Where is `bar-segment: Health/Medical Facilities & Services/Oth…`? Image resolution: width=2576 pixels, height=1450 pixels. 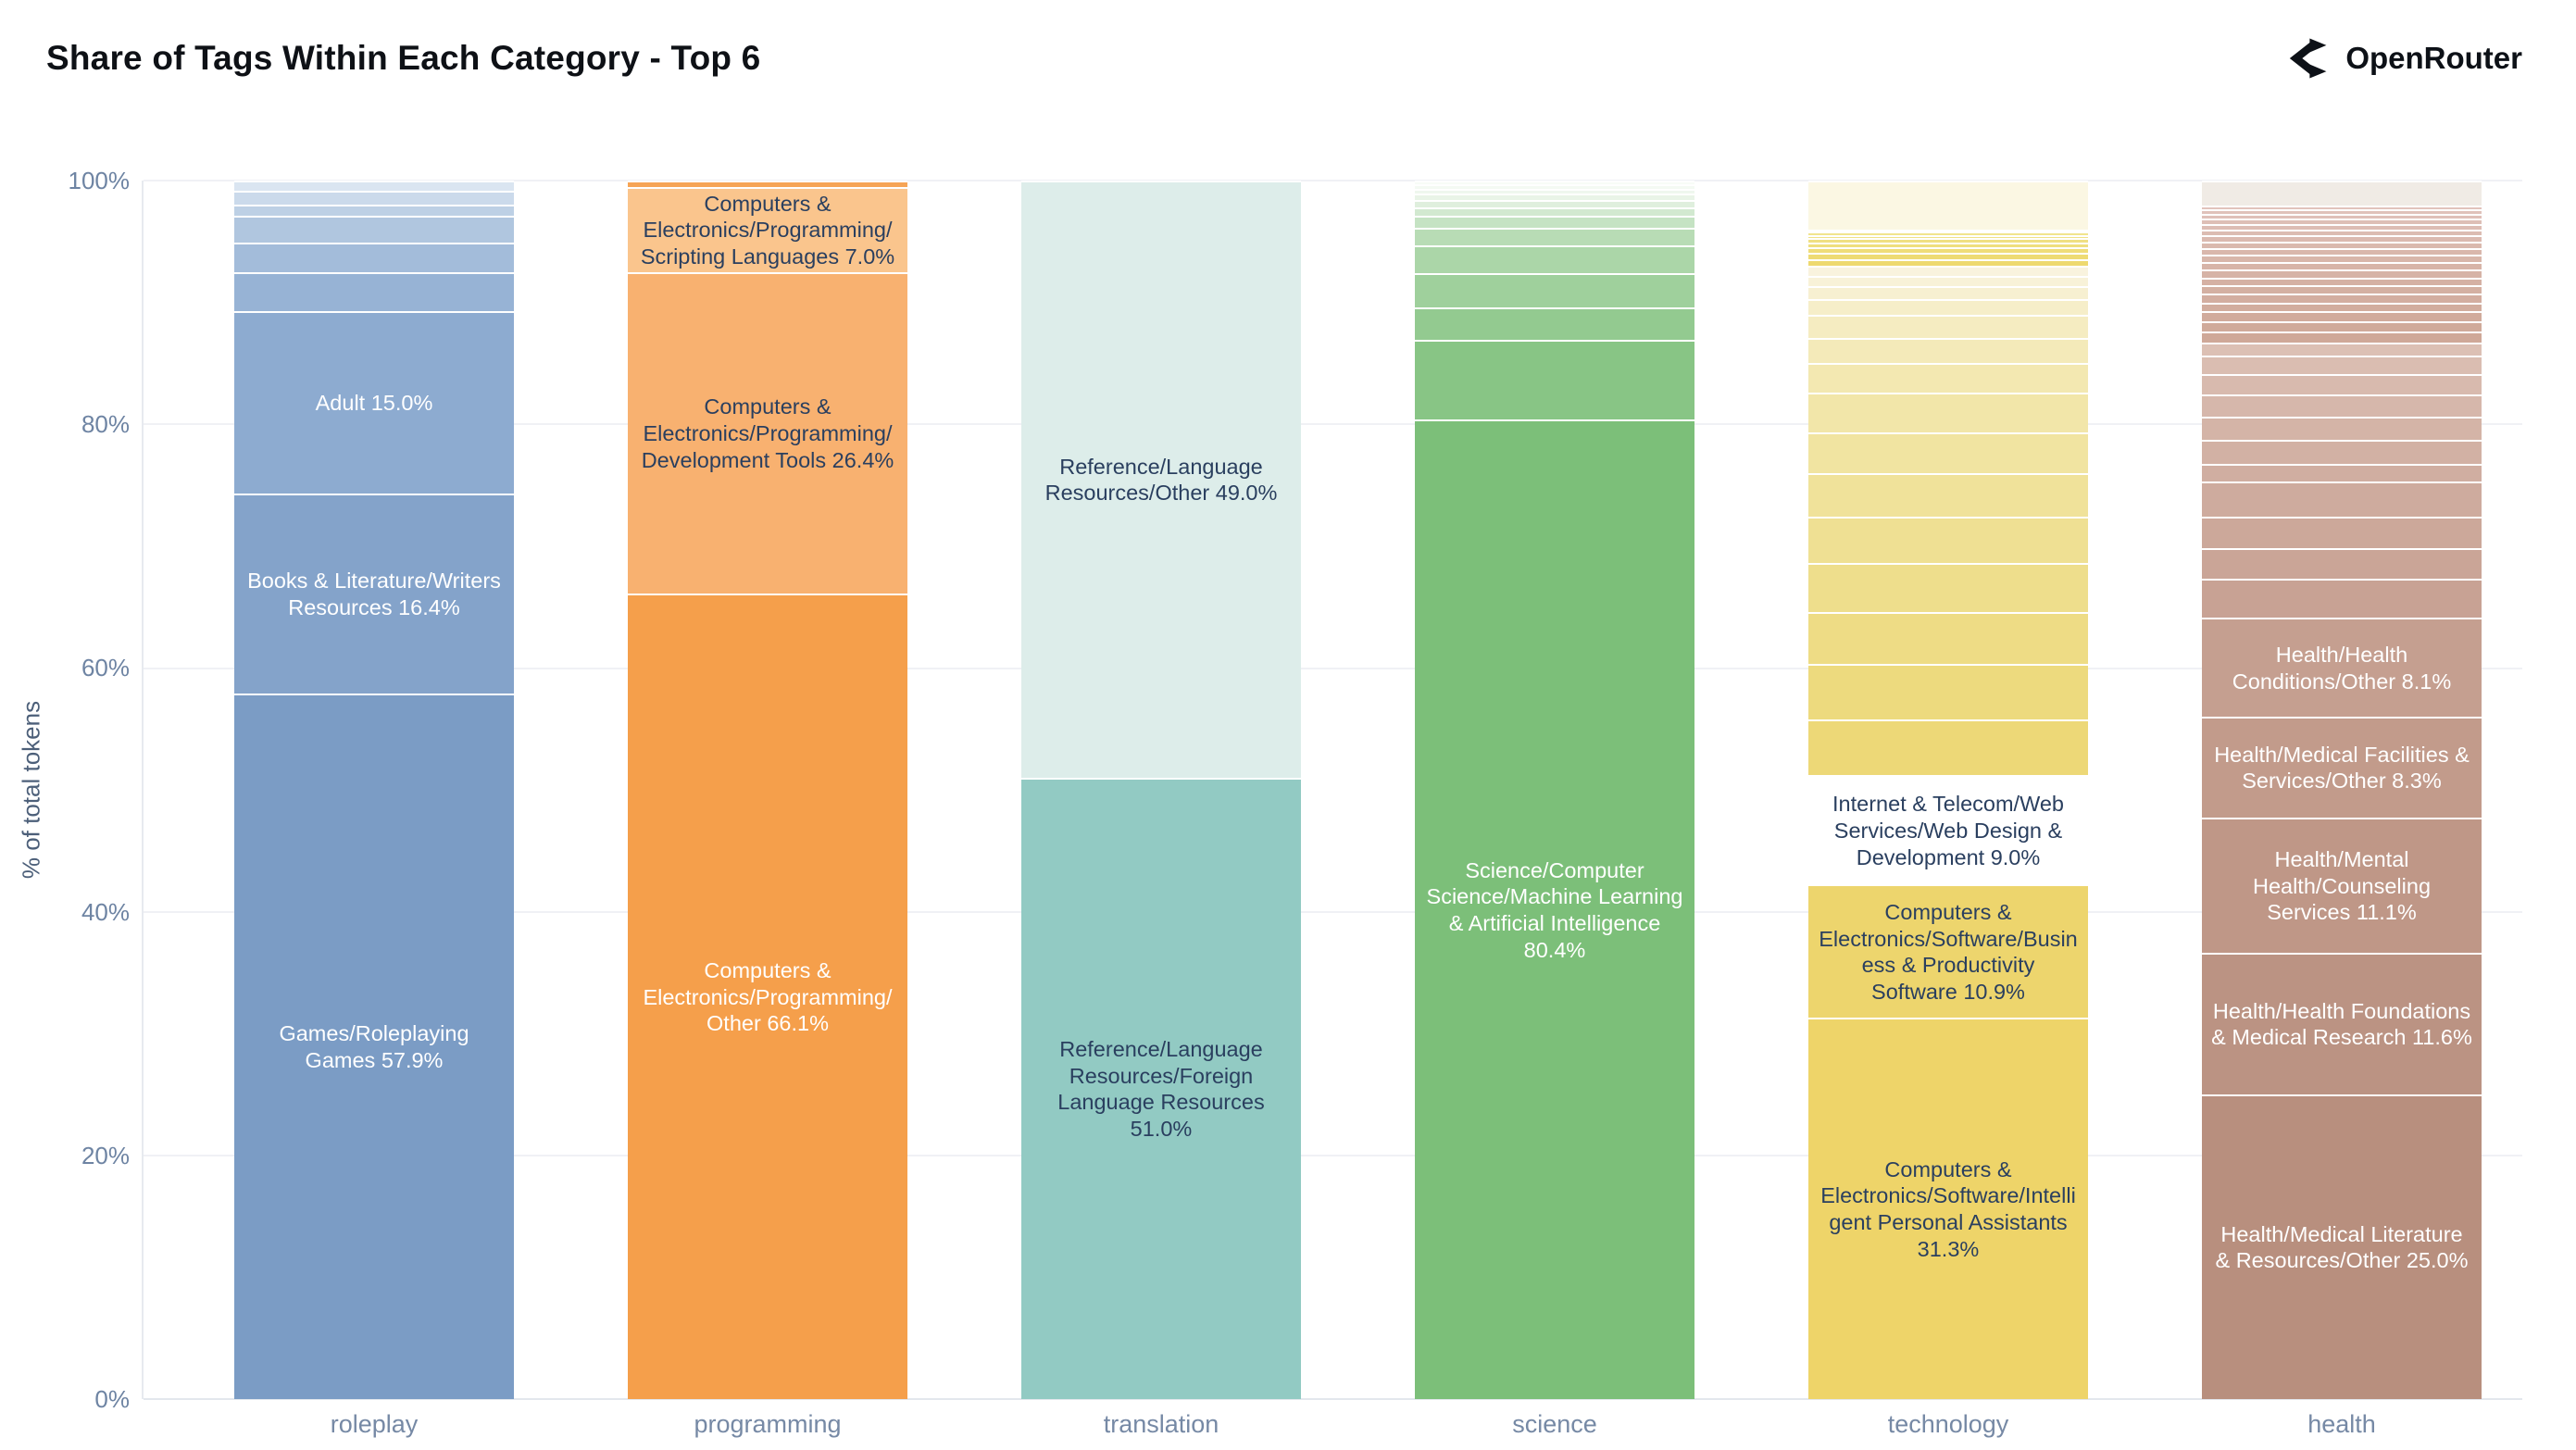
bar-segment: Health/Medical Facilities & Services/Oth… is located at coordinates (2342, 768).